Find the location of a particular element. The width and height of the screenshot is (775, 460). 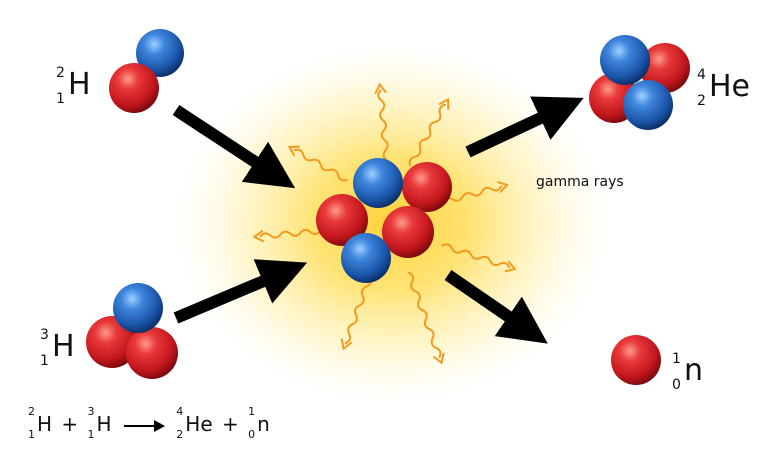

gamma-rays-label: gamma rays is located at coordinates (580, 182).